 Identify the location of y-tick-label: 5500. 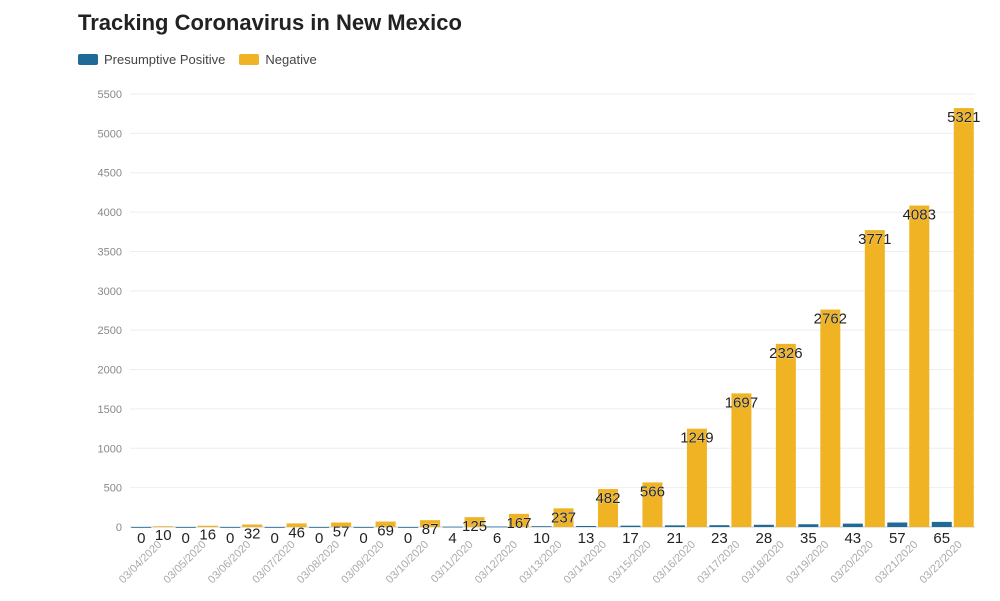
(110, 95).